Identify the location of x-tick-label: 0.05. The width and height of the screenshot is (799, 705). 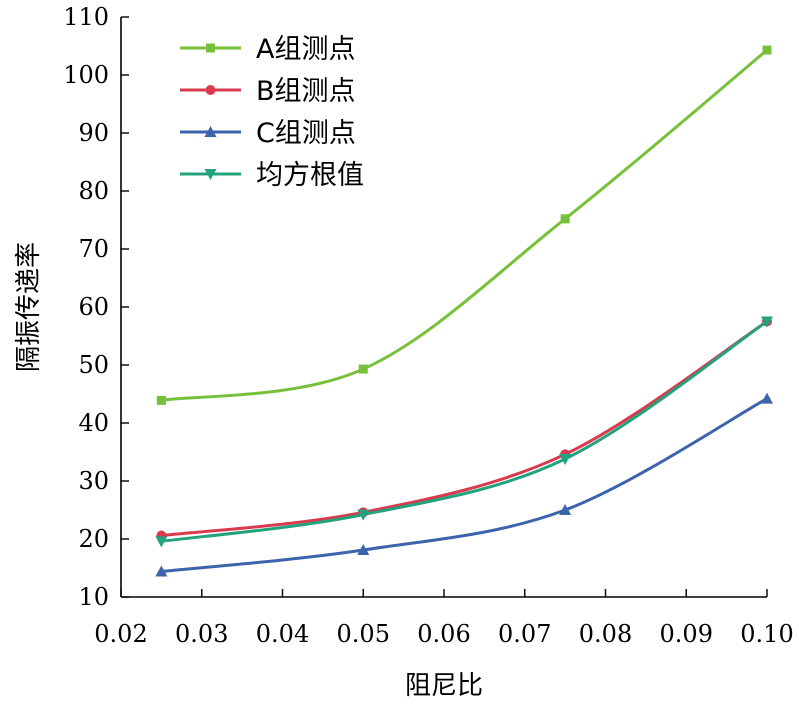
(363, 634).